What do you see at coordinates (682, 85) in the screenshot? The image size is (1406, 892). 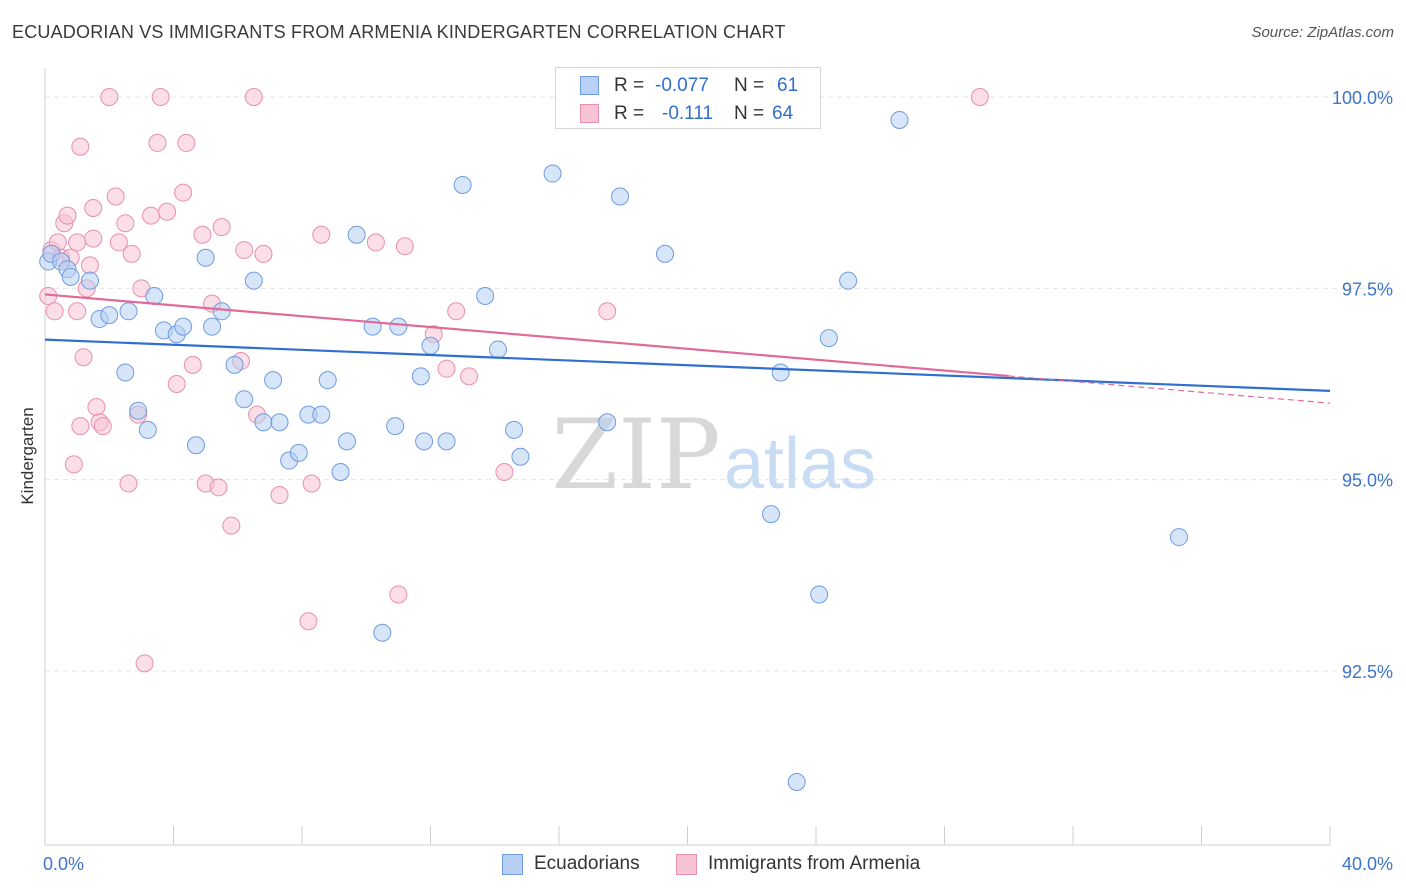 I see `r-value: -0.077` at bounding box center [682, 85].